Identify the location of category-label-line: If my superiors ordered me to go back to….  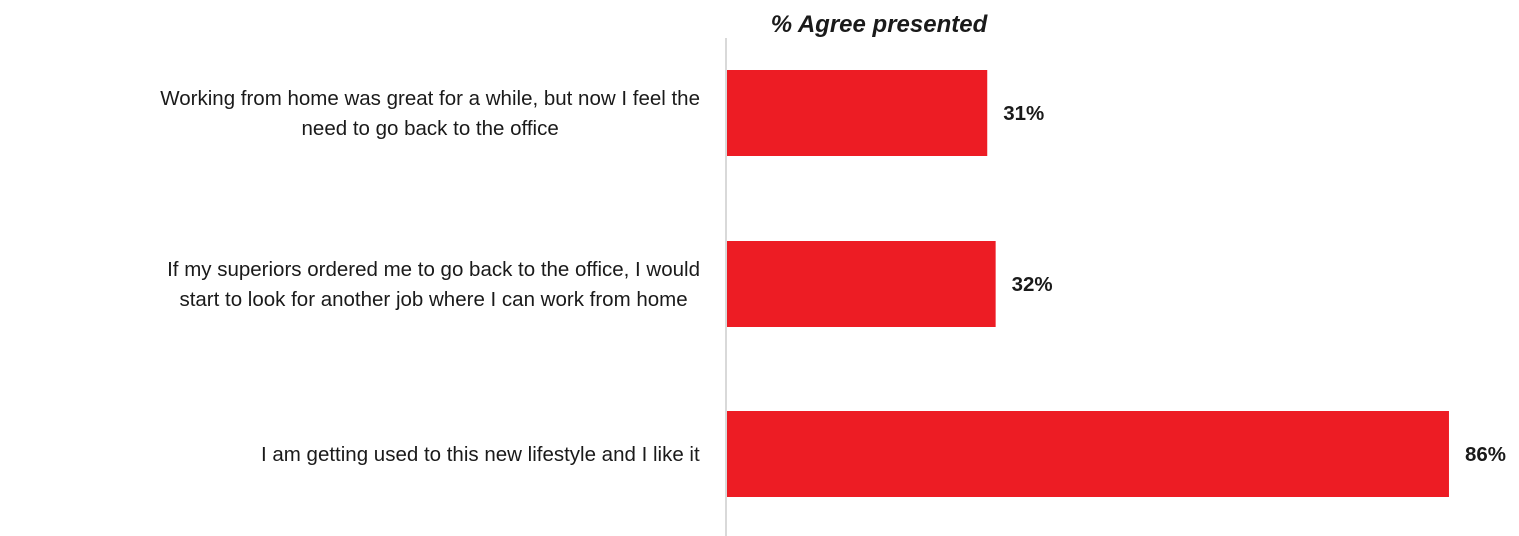
(433, 269).